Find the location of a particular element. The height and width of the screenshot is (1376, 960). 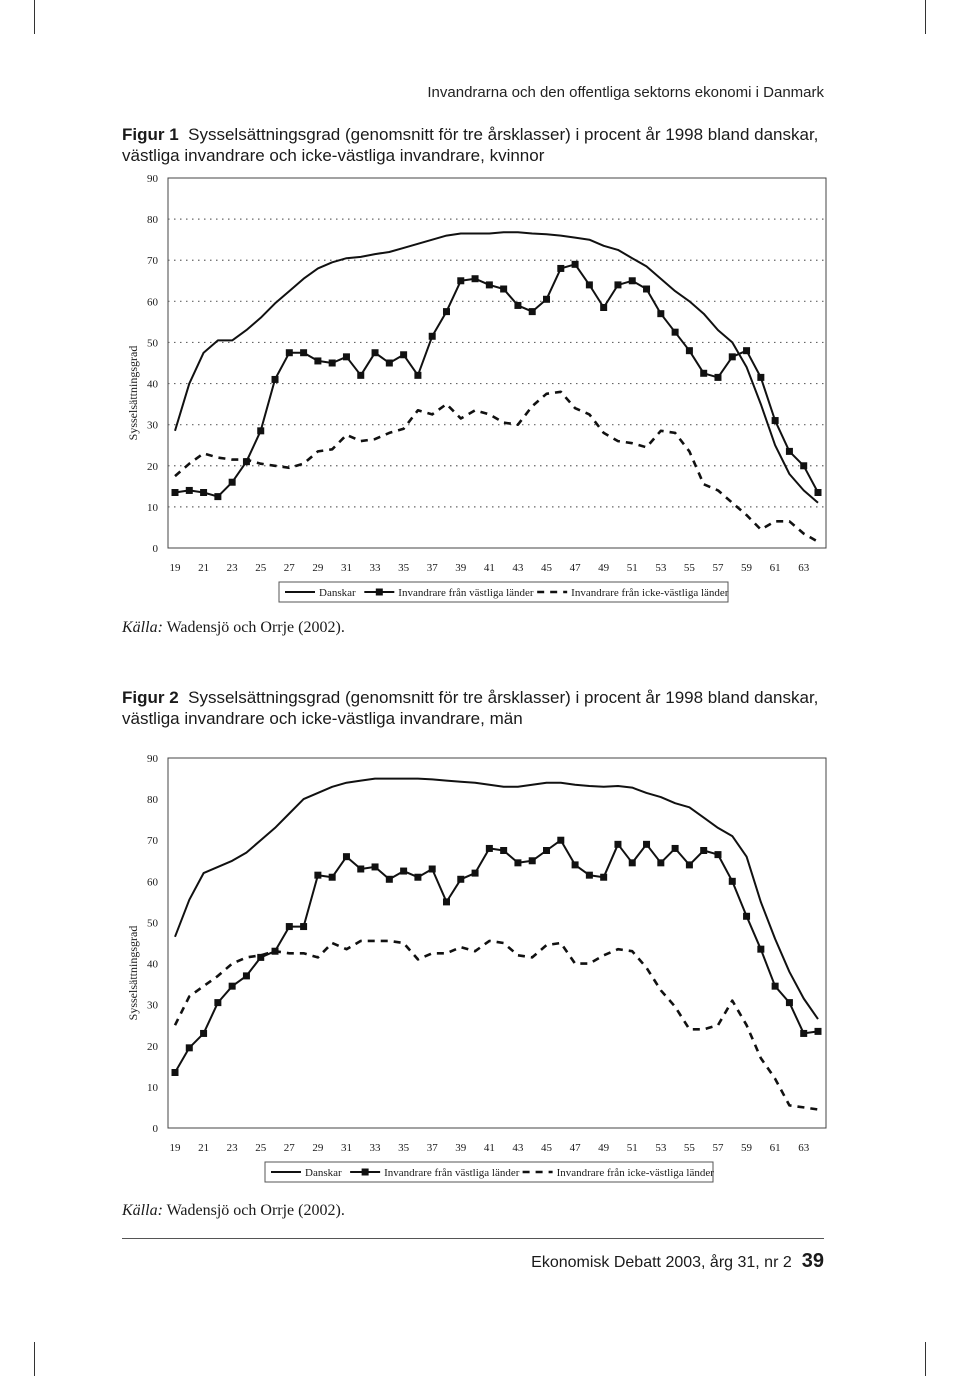

x-tick-label: 27 is located at coordinates (290, 568).